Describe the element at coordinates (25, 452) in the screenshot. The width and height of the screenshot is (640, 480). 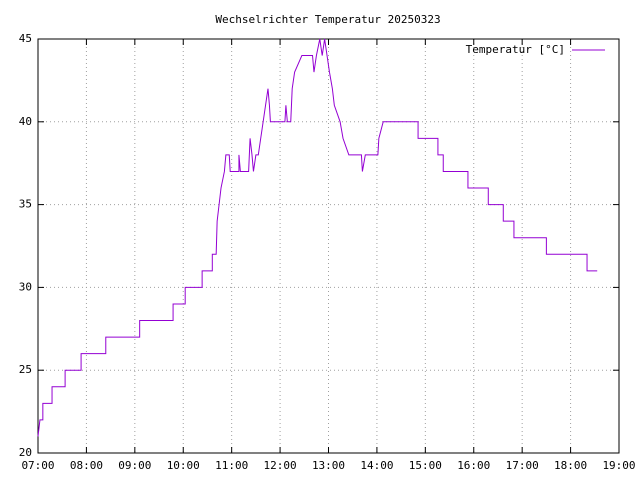
I see `y-tick-label: 20` at that location.